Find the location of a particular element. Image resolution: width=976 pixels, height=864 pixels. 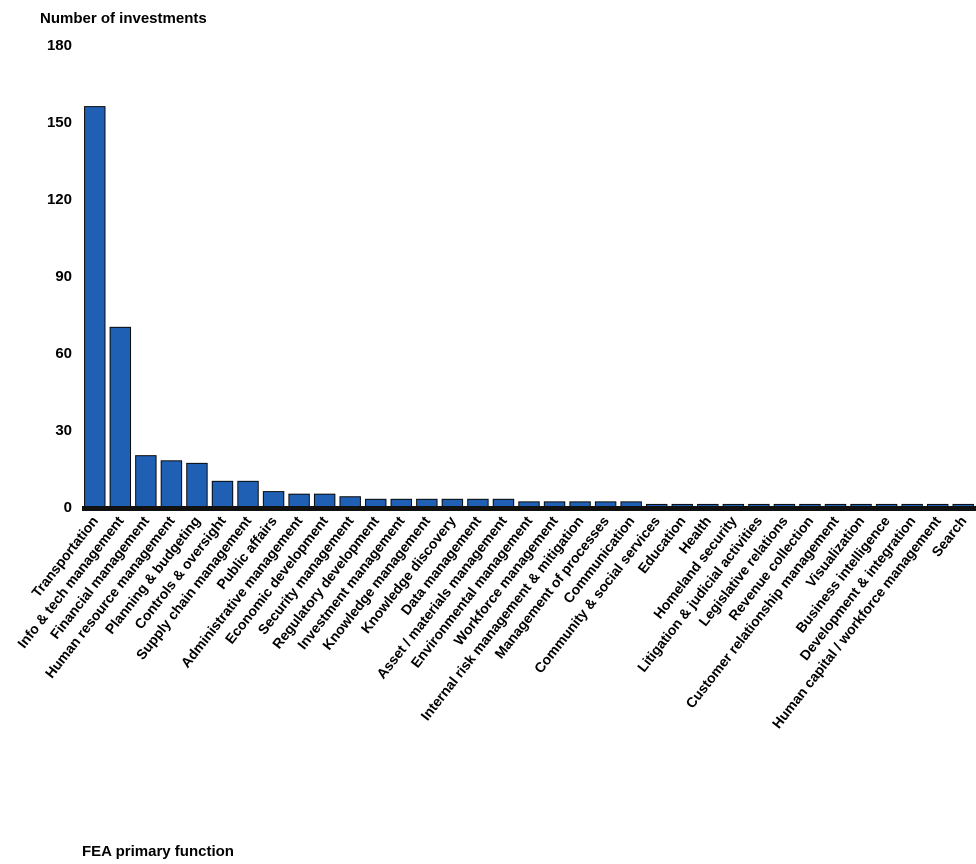

y-tick-label: 120 is located at coordinates (59, 199).